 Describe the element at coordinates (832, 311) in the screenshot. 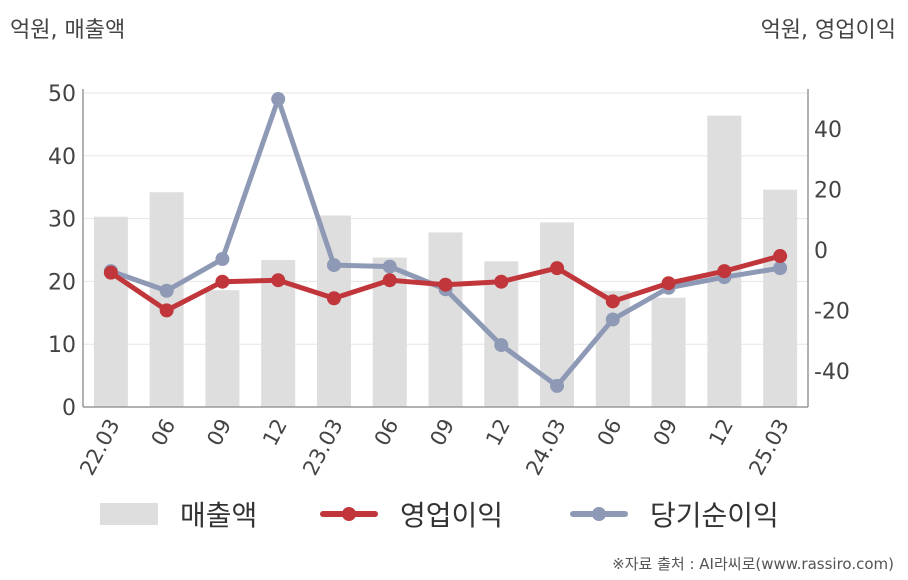

I see `right-tick-label: -20` at that location.